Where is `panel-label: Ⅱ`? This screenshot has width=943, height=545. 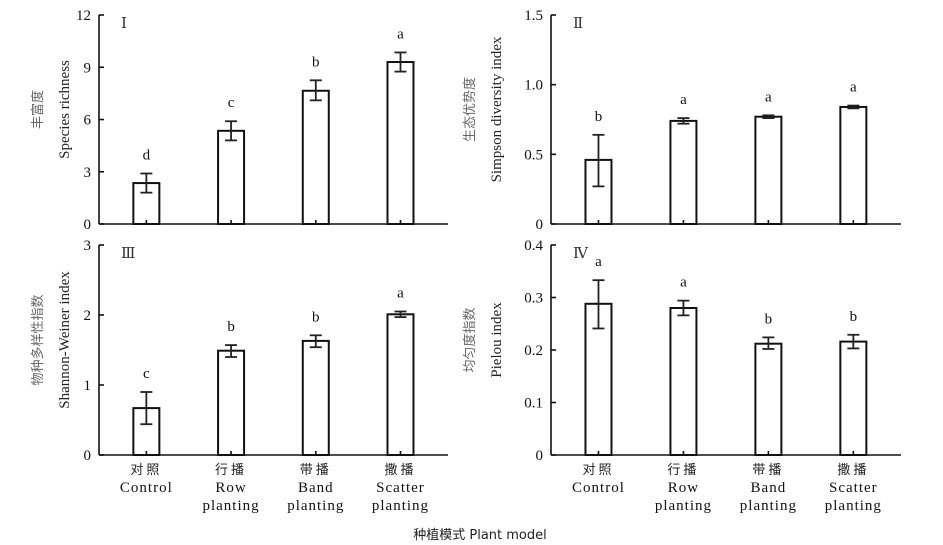
panel-label: Ⅱ is located at coordinates (578, 24).